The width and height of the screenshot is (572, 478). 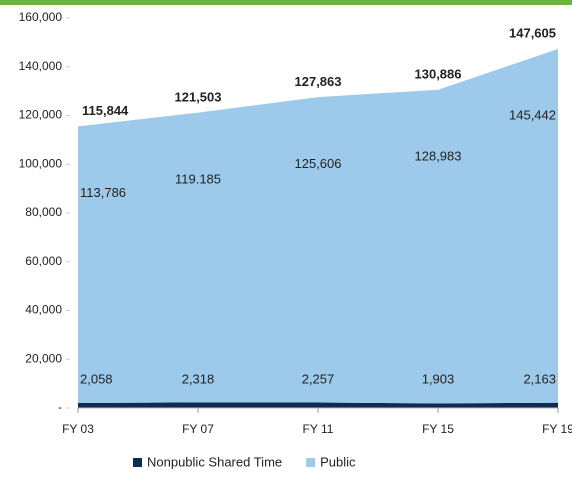 I want to click on total-label: 130,886, so click(x=438, y=73).